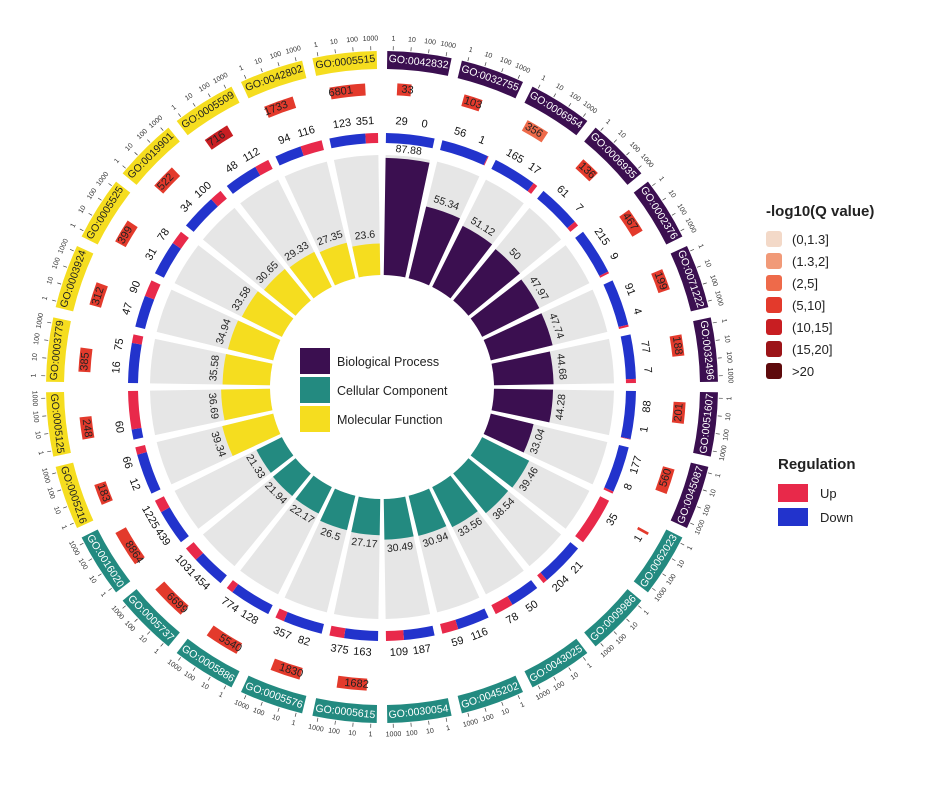 This screenshot has height=786, width=948. Describe the element at coordinates (342, 124) in the screenshot. I see `regulation-up-label: 123` at that location.